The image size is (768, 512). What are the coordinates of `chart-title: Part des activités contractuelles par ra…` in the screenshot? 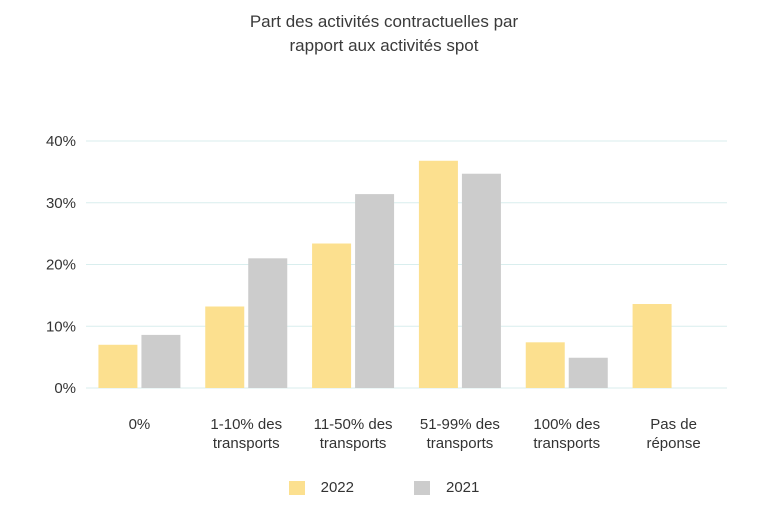 It's located at (384, 34).